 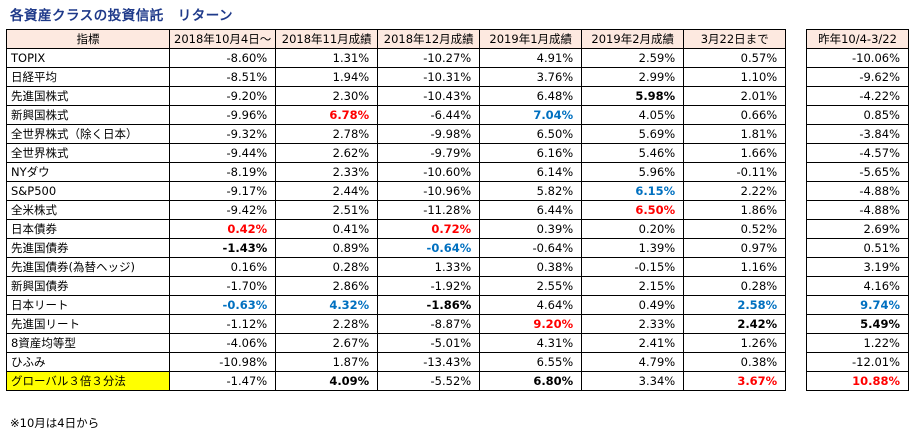 I want to click on value-cell: -1.92%, so click(x=429, y=286).